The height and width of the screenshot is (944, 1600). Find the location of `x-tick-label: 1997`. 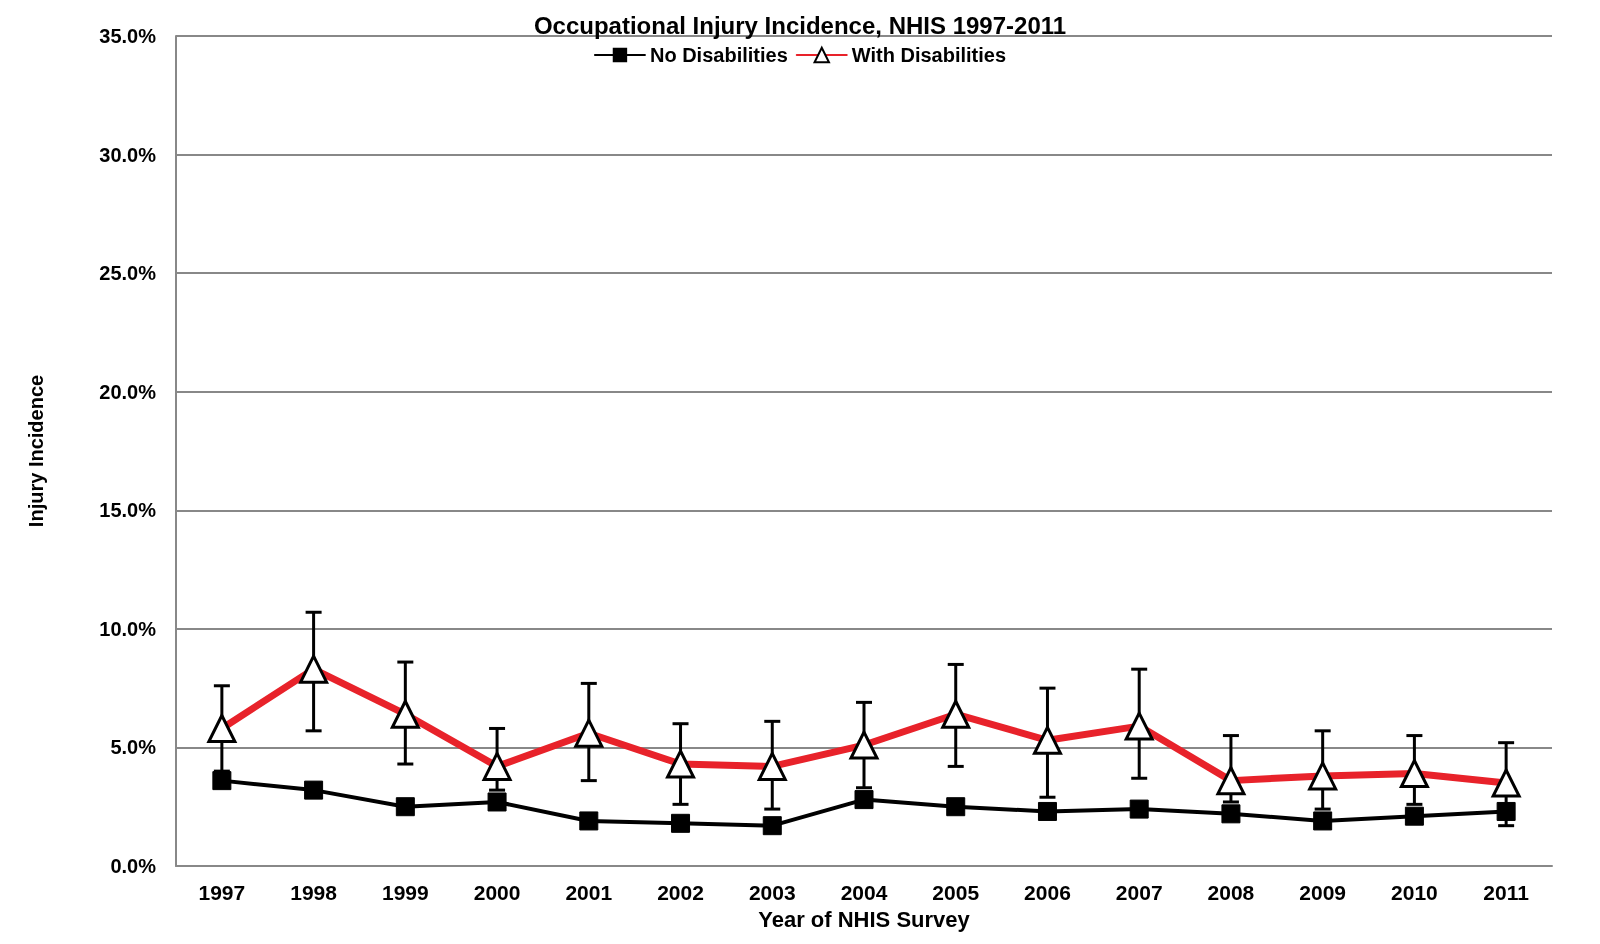

x-tick-label: 1997 is located at coordinates (222, 892).